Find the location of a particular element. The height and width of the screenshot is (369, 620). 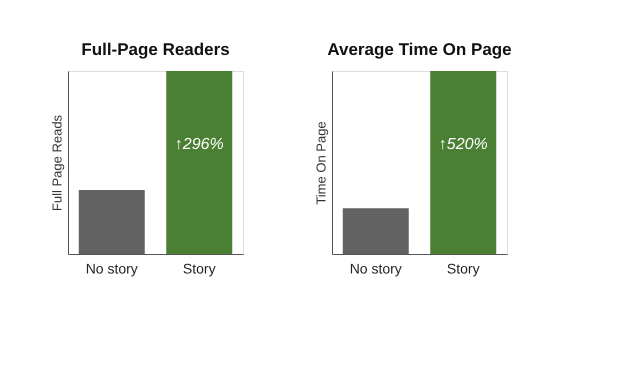

chart-title: Full-Page Readers is located at coordinates (155, 49).